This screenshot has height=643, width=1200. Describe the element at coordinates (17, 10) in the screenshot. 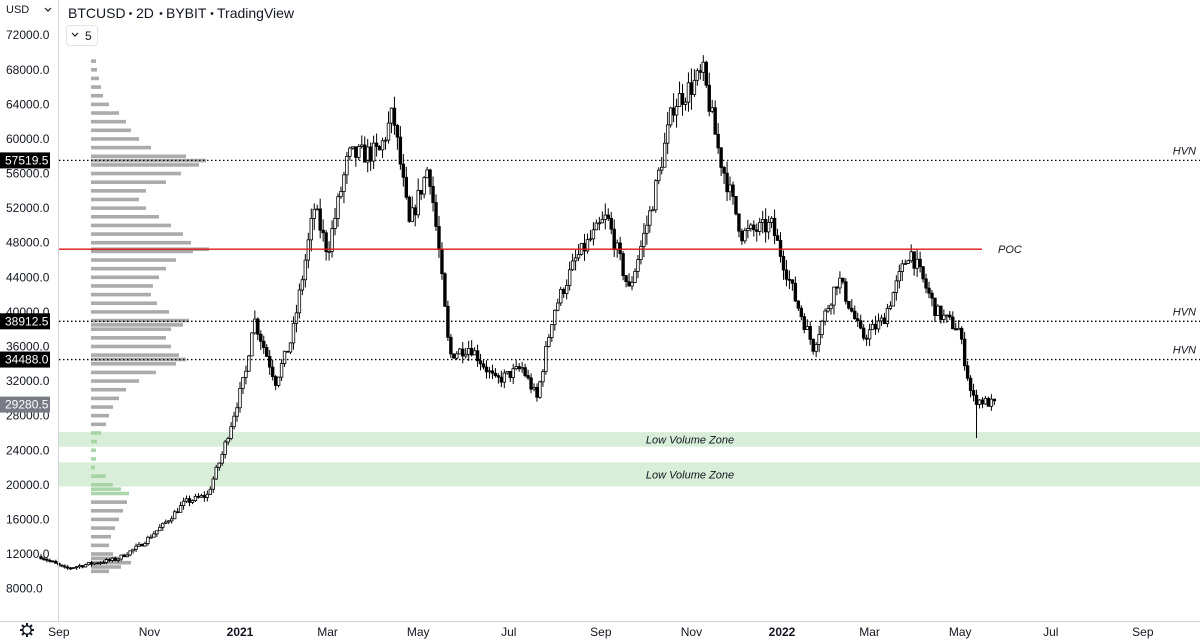

I see `currency-label: USD` at that location.